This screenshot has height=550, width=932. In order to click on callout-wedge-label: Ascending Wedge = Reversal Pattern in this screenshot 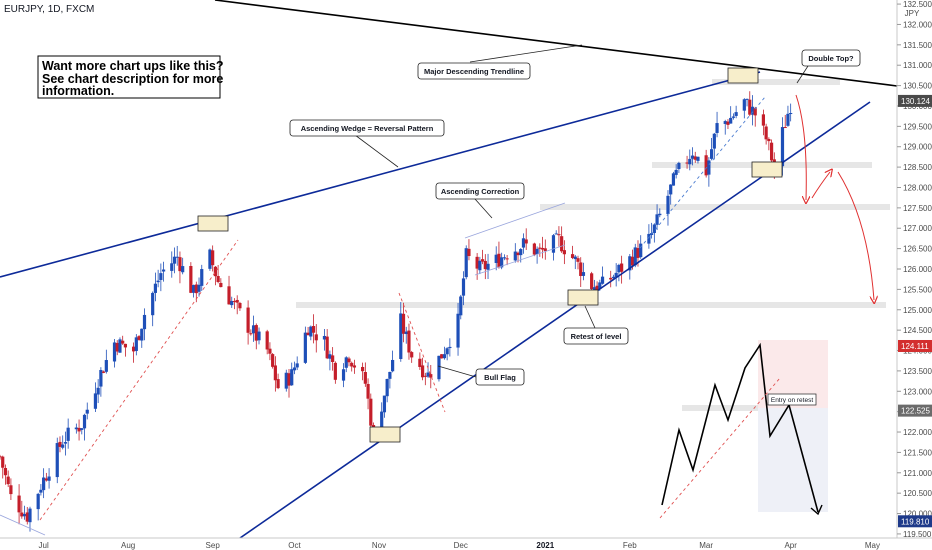, I will do `click(367, 128)`.